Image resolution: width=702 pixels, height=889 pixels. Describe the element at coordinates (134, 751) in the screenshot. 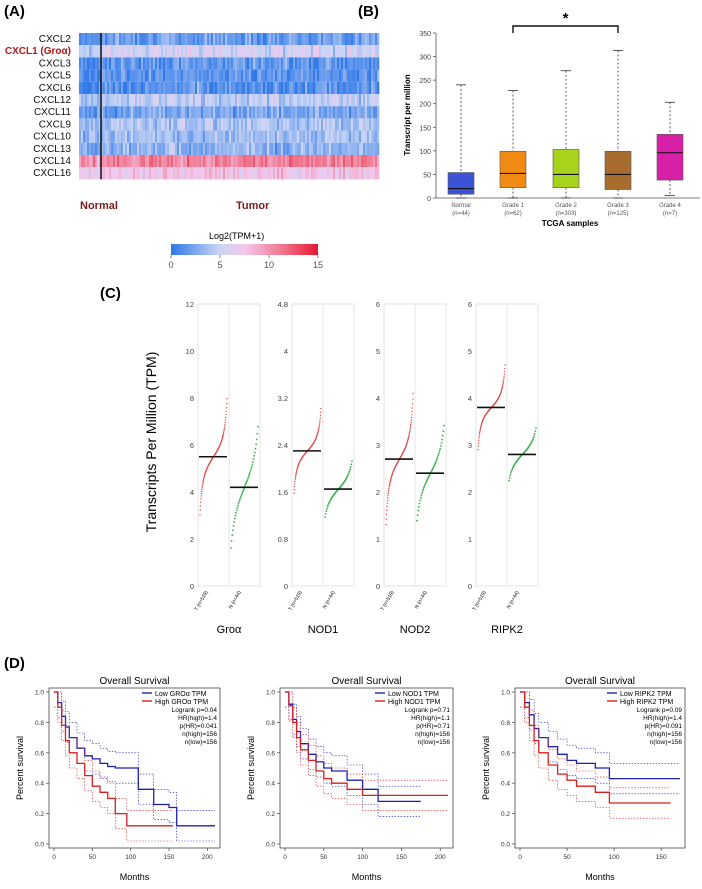

I see `survival-curve-low-ci-upper` at that location.